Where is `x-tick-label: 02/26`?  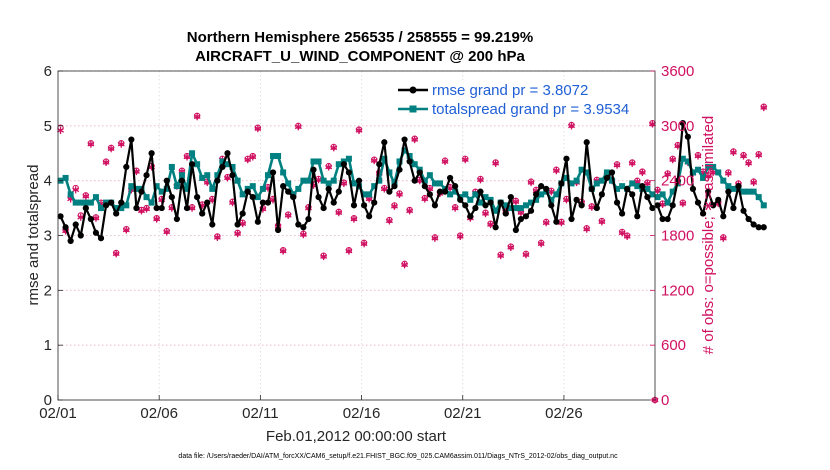 x-tick-label: 02/26 is located at coordinates (564, 413).